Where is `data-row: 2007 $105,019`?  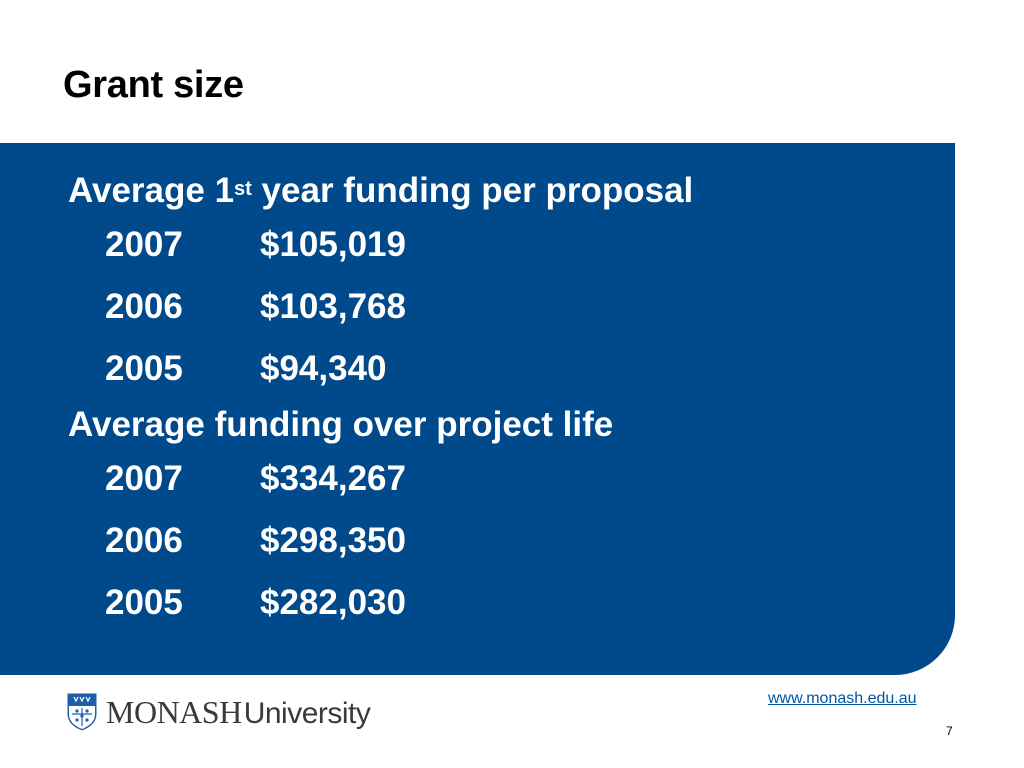 data-row: 2007 $105,019 is located at coordinates (399, 245).